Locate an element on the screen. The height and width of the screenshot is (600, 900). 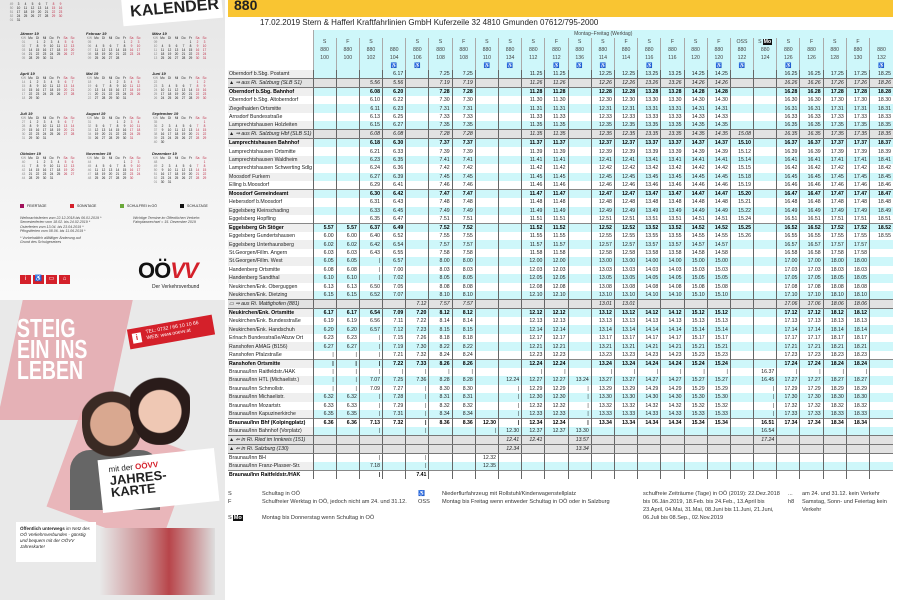
departure-time: 8.03 is located at coordinates (463, 270).